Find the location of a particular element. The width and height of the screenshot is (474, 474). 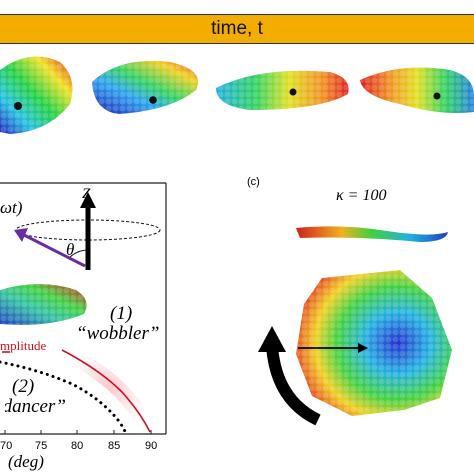

panel-c-tag: (c) is located at coordinates (253, 182).